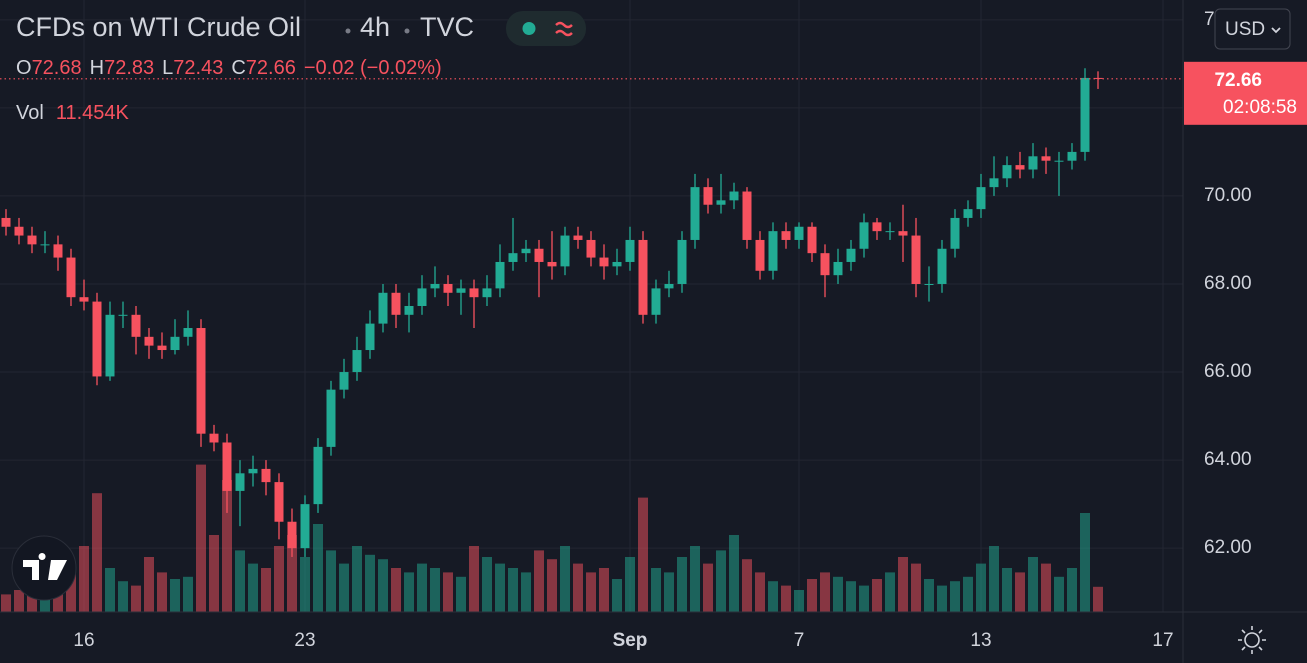 This screenshot has height=663, width=1307. What do you see at coordinates (238, 68) in the screenshot?
I see `ohlc-label: C` at bounding box center [238, 68].